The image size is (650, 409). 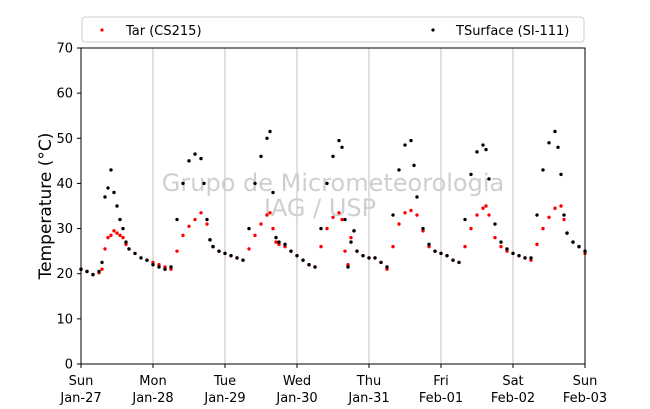 I want to click on x-tick-date: Jan-29, so click(x=224, y=398).